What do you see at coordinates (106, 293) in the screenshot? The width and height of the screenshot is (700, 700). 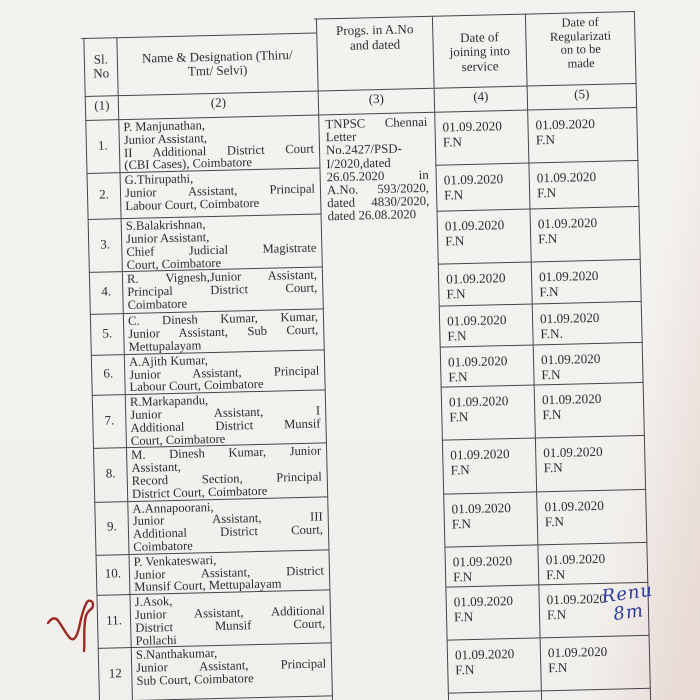 I see `cell-sl-no: 4.` at bounding box center [106, 293].